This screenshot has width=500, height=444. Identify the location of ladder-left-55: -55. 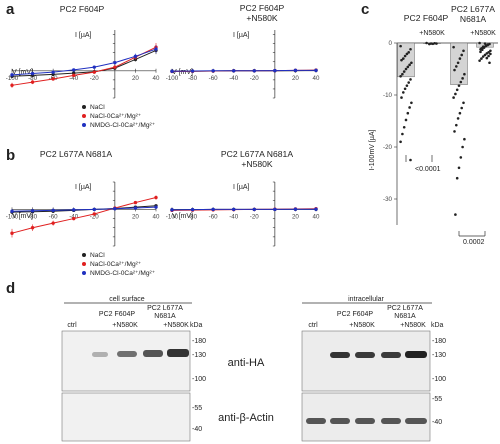
(197, 408).